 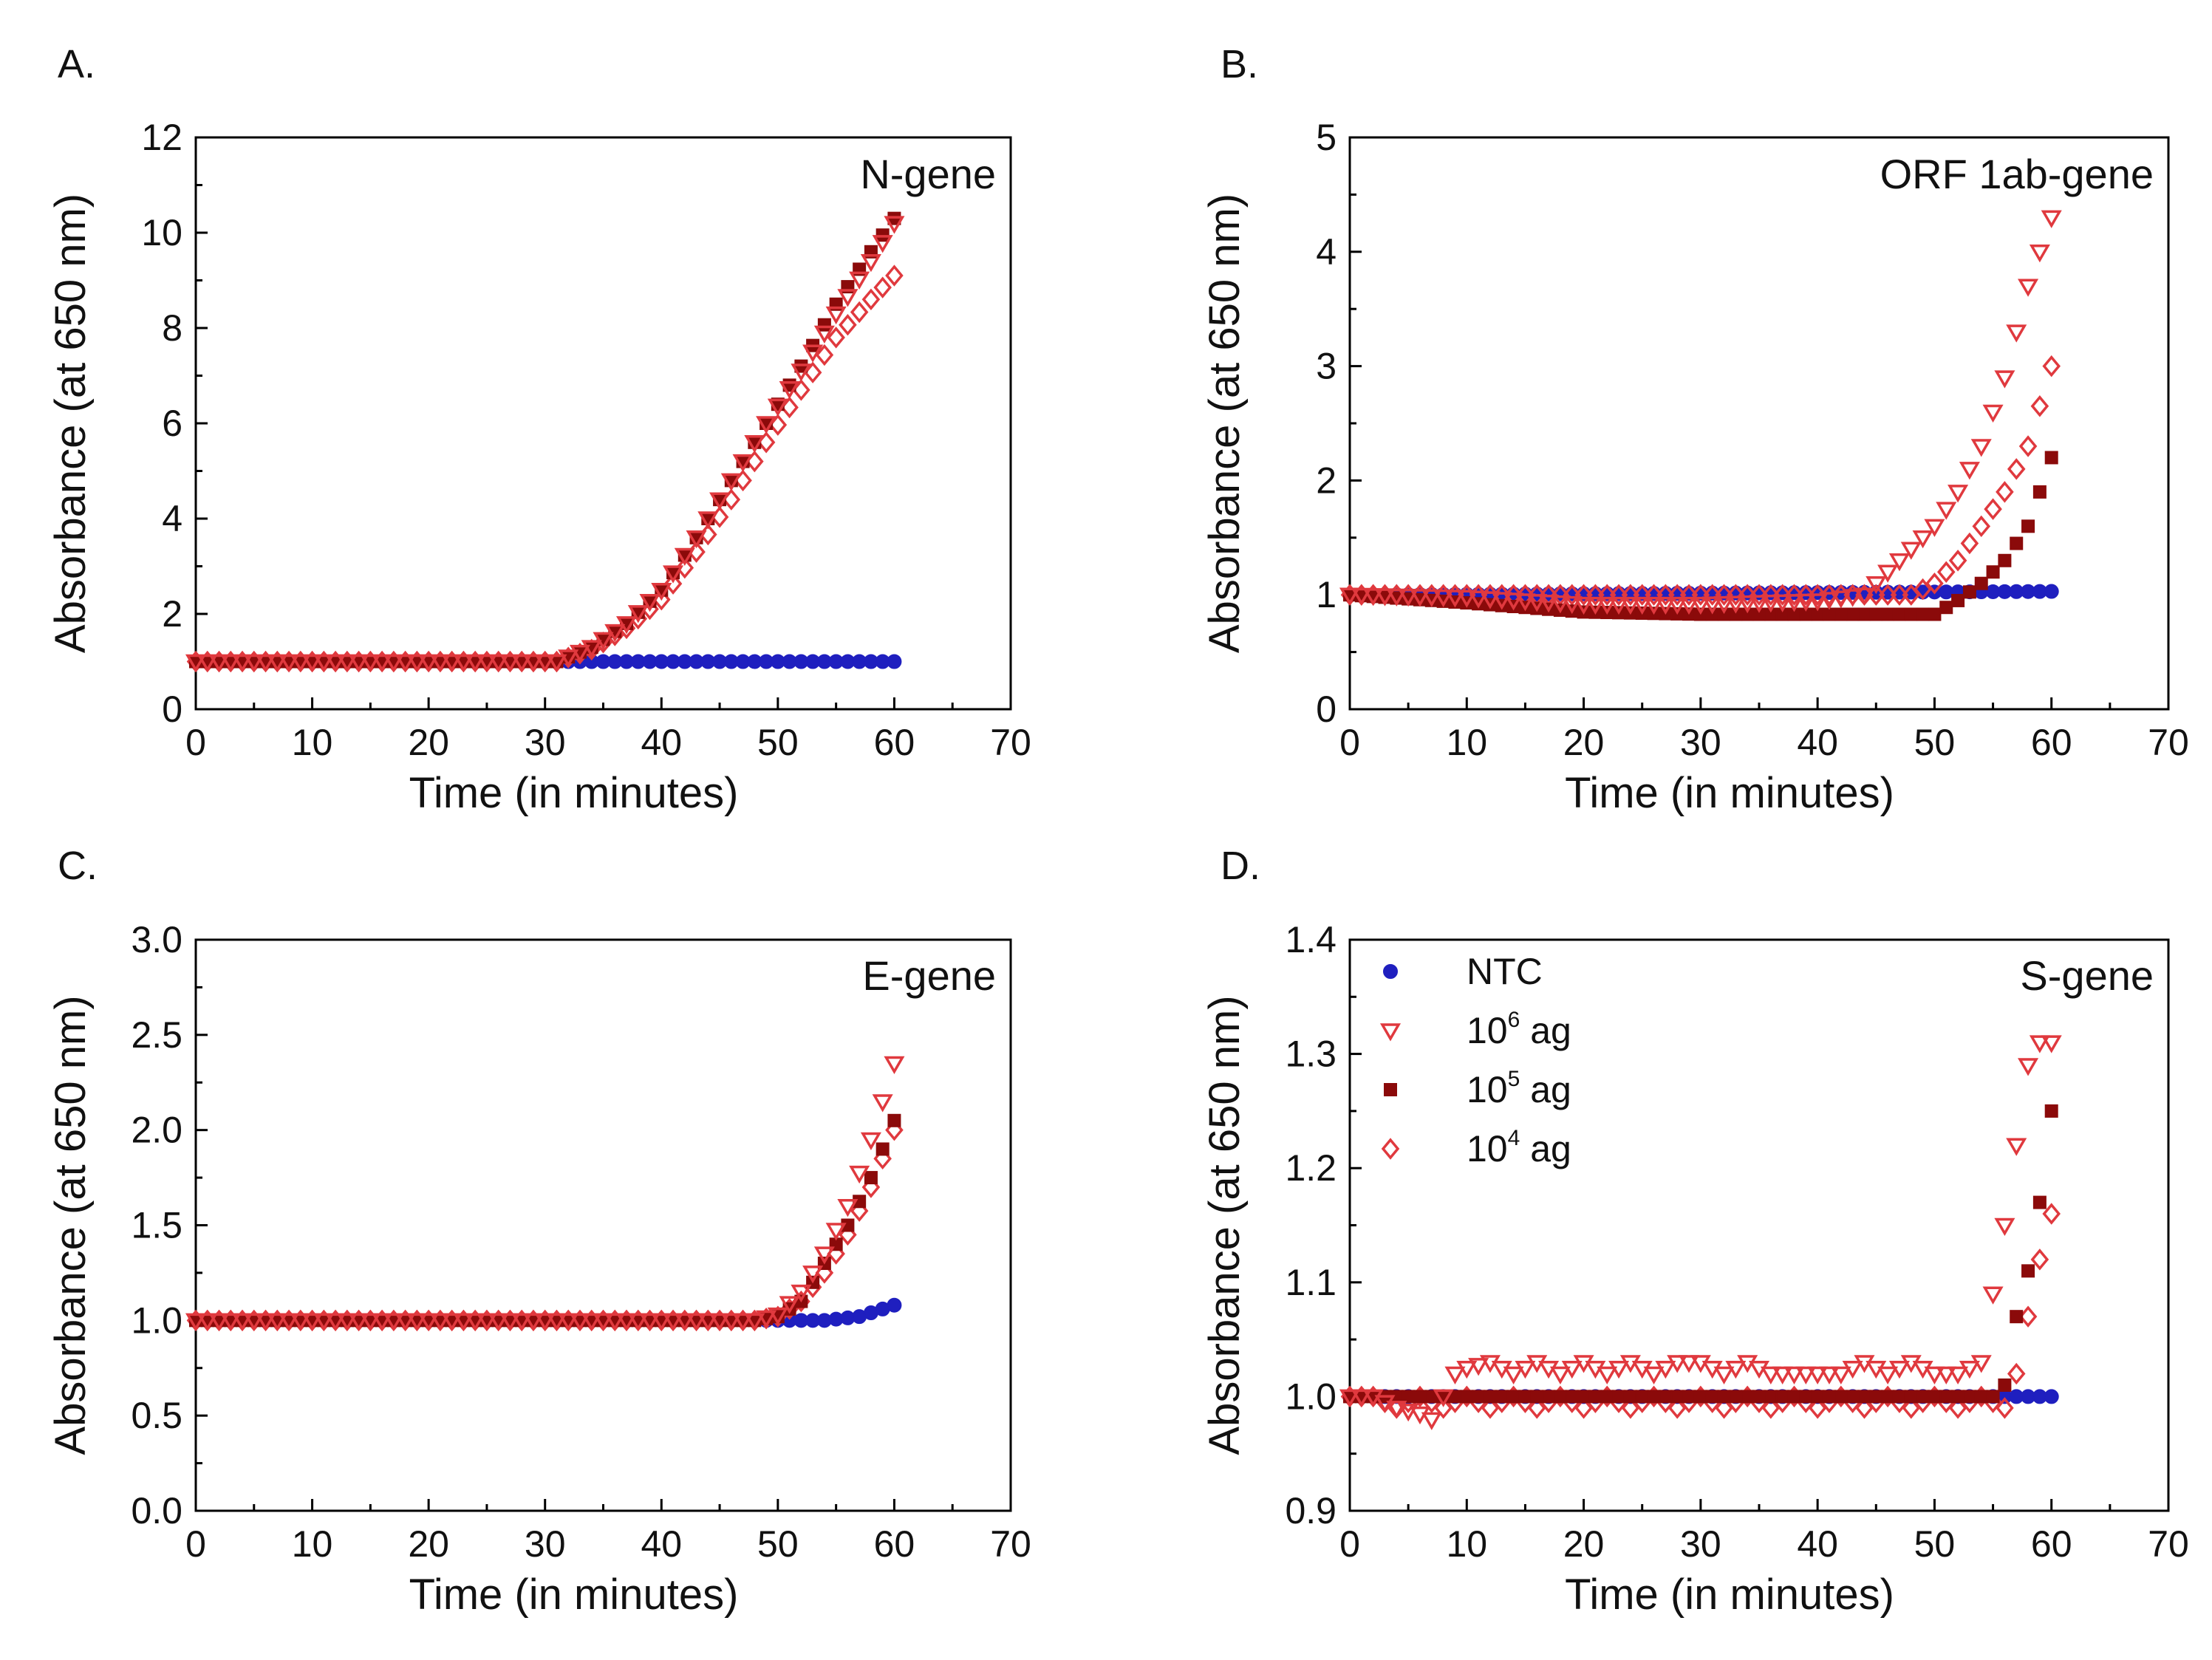 What do you see at coordinates (1519, 1148) in the screenshot?
I see `legend-label-e4: 104 ag` at bounding box center [1519, 1148].